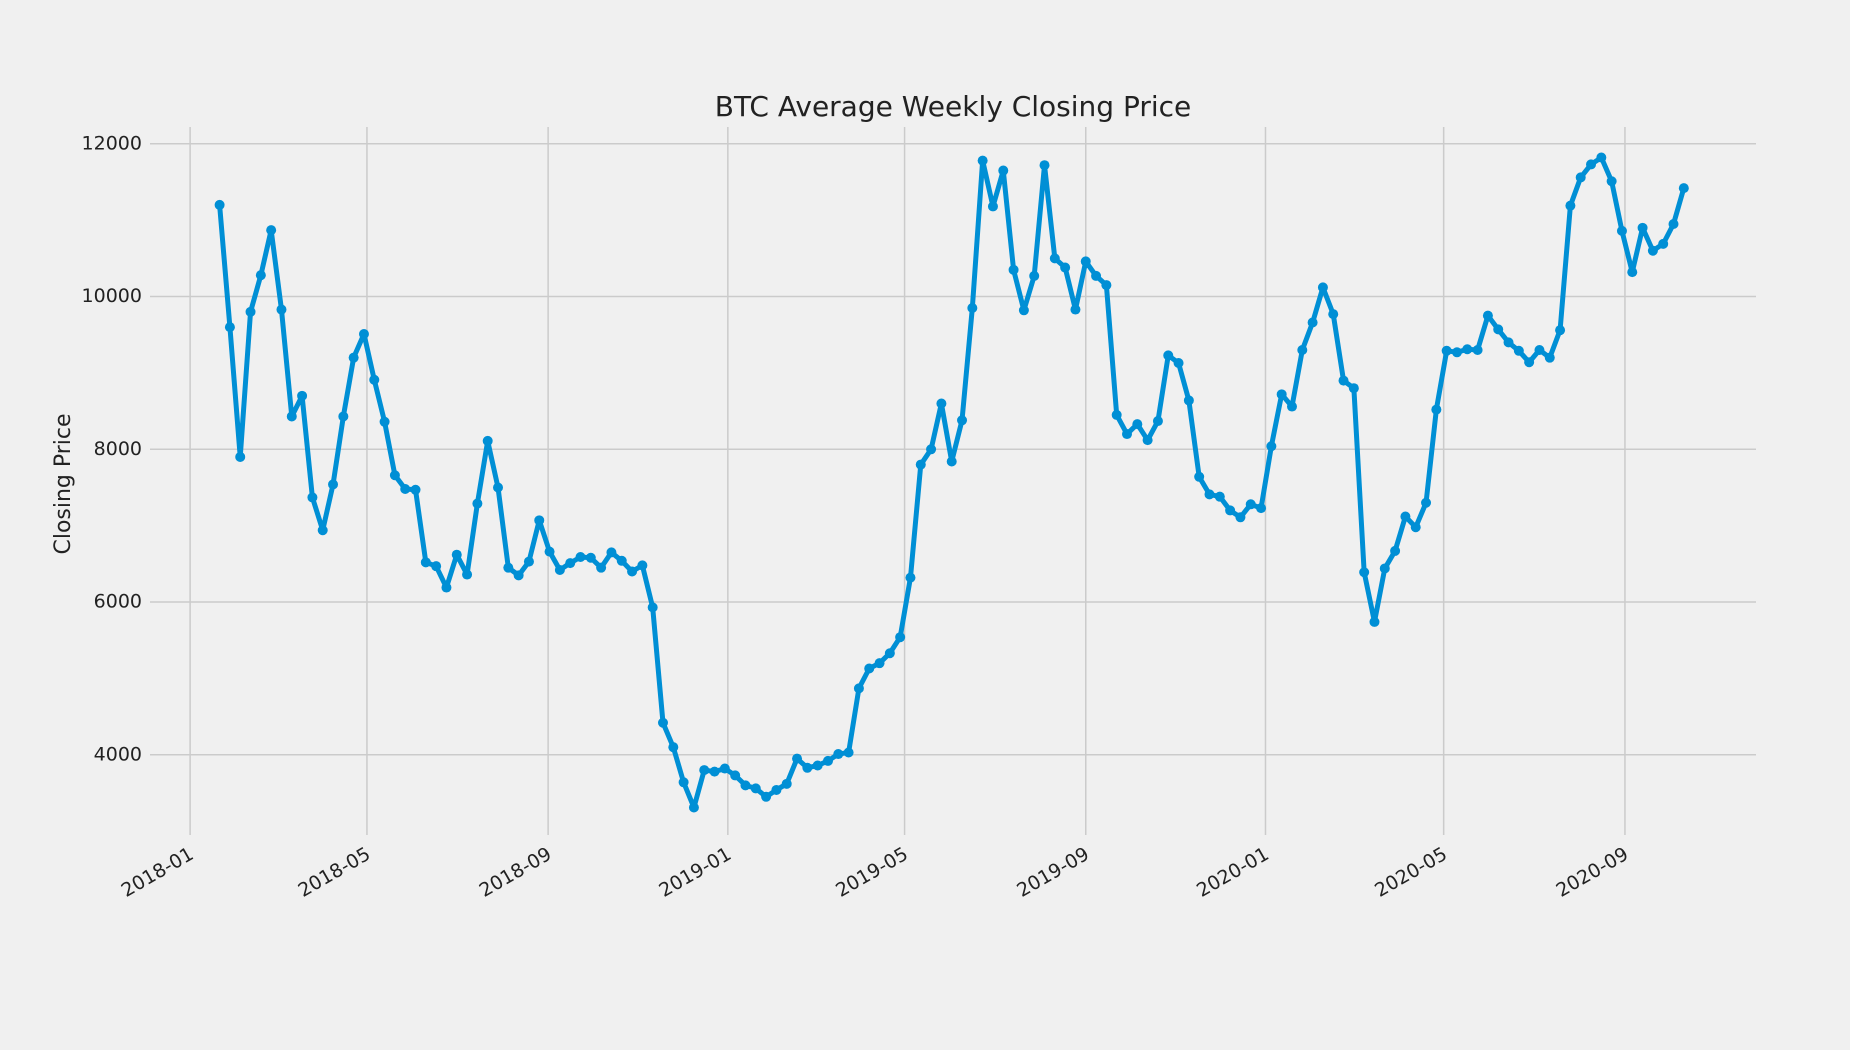  I want to click on y-tick-label: 4000, so click(118, 754).